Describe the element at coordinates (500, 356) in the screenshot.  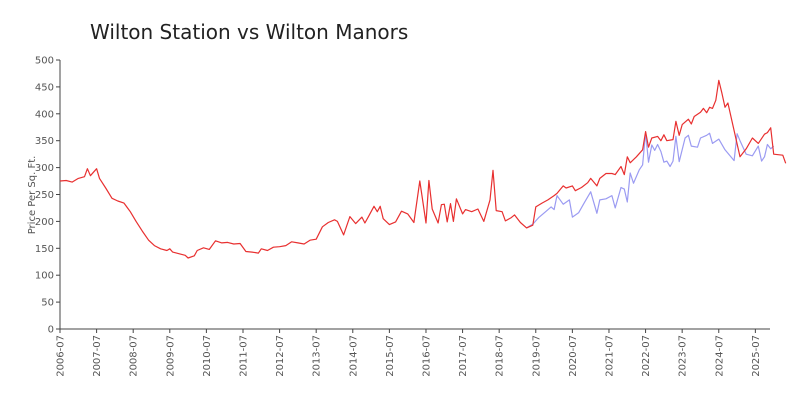
I see `x-tick-label: 2018-07` at that location.